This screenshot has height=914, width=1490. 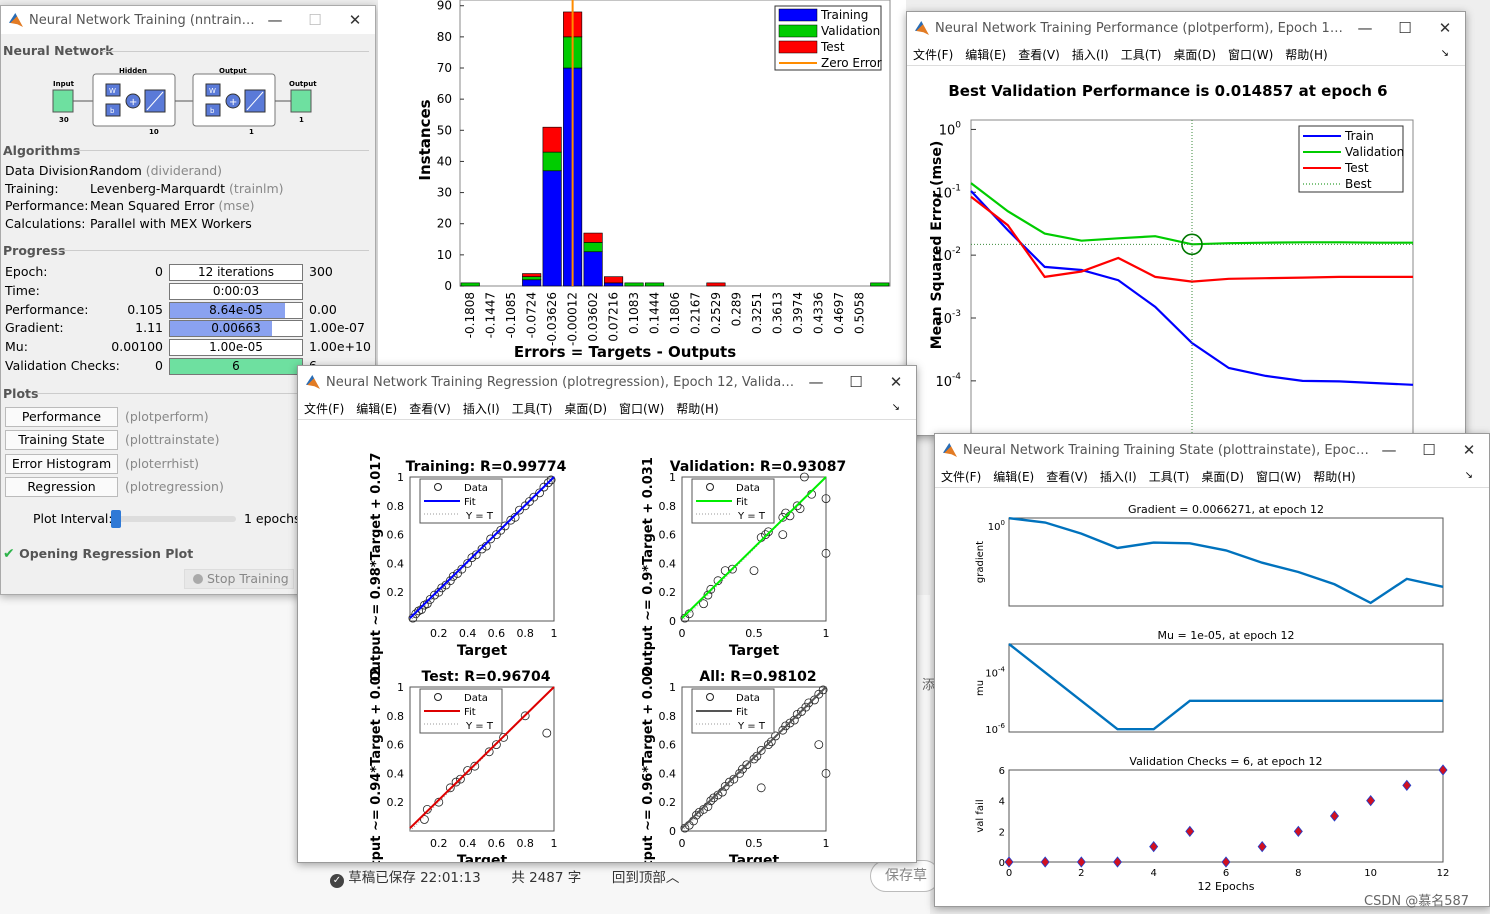 I want to click on reg-identity-line, so click(x=482, y=549).